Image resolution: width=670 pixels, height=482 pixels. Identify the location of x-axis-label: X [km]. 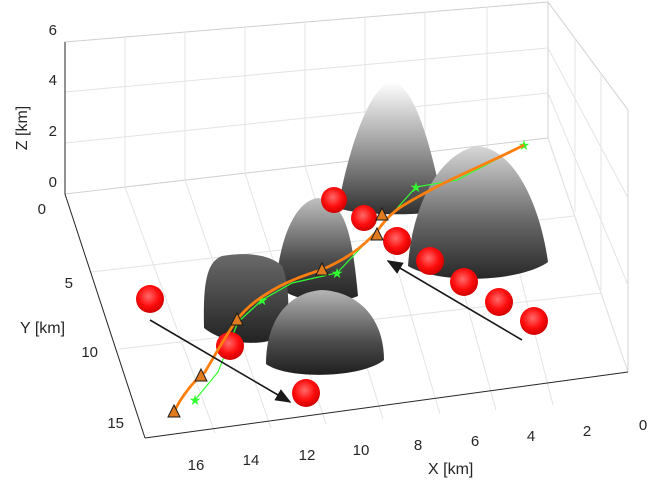
(450, 469).